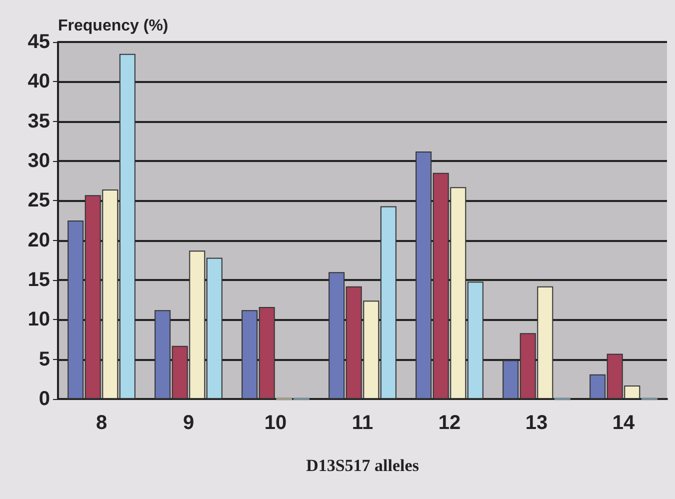 The image size is (675, 499). Describe the element at coordinates (39, 42) in the screenshot. I see `y-tick-label: 45` at that location.